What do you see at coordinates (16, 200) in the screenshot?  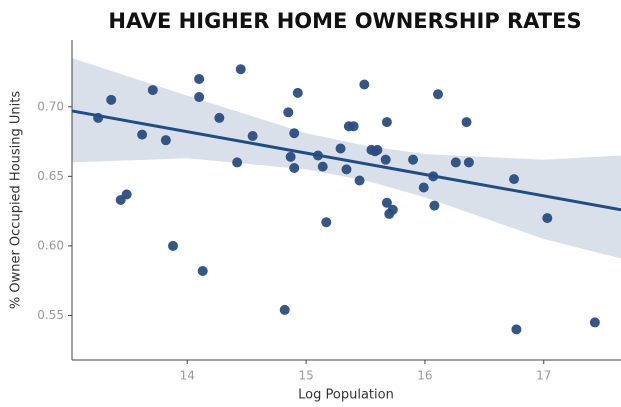 I see `y-axis-label: % Owner Occupied Housing Units` at bounding box center [16, 200].